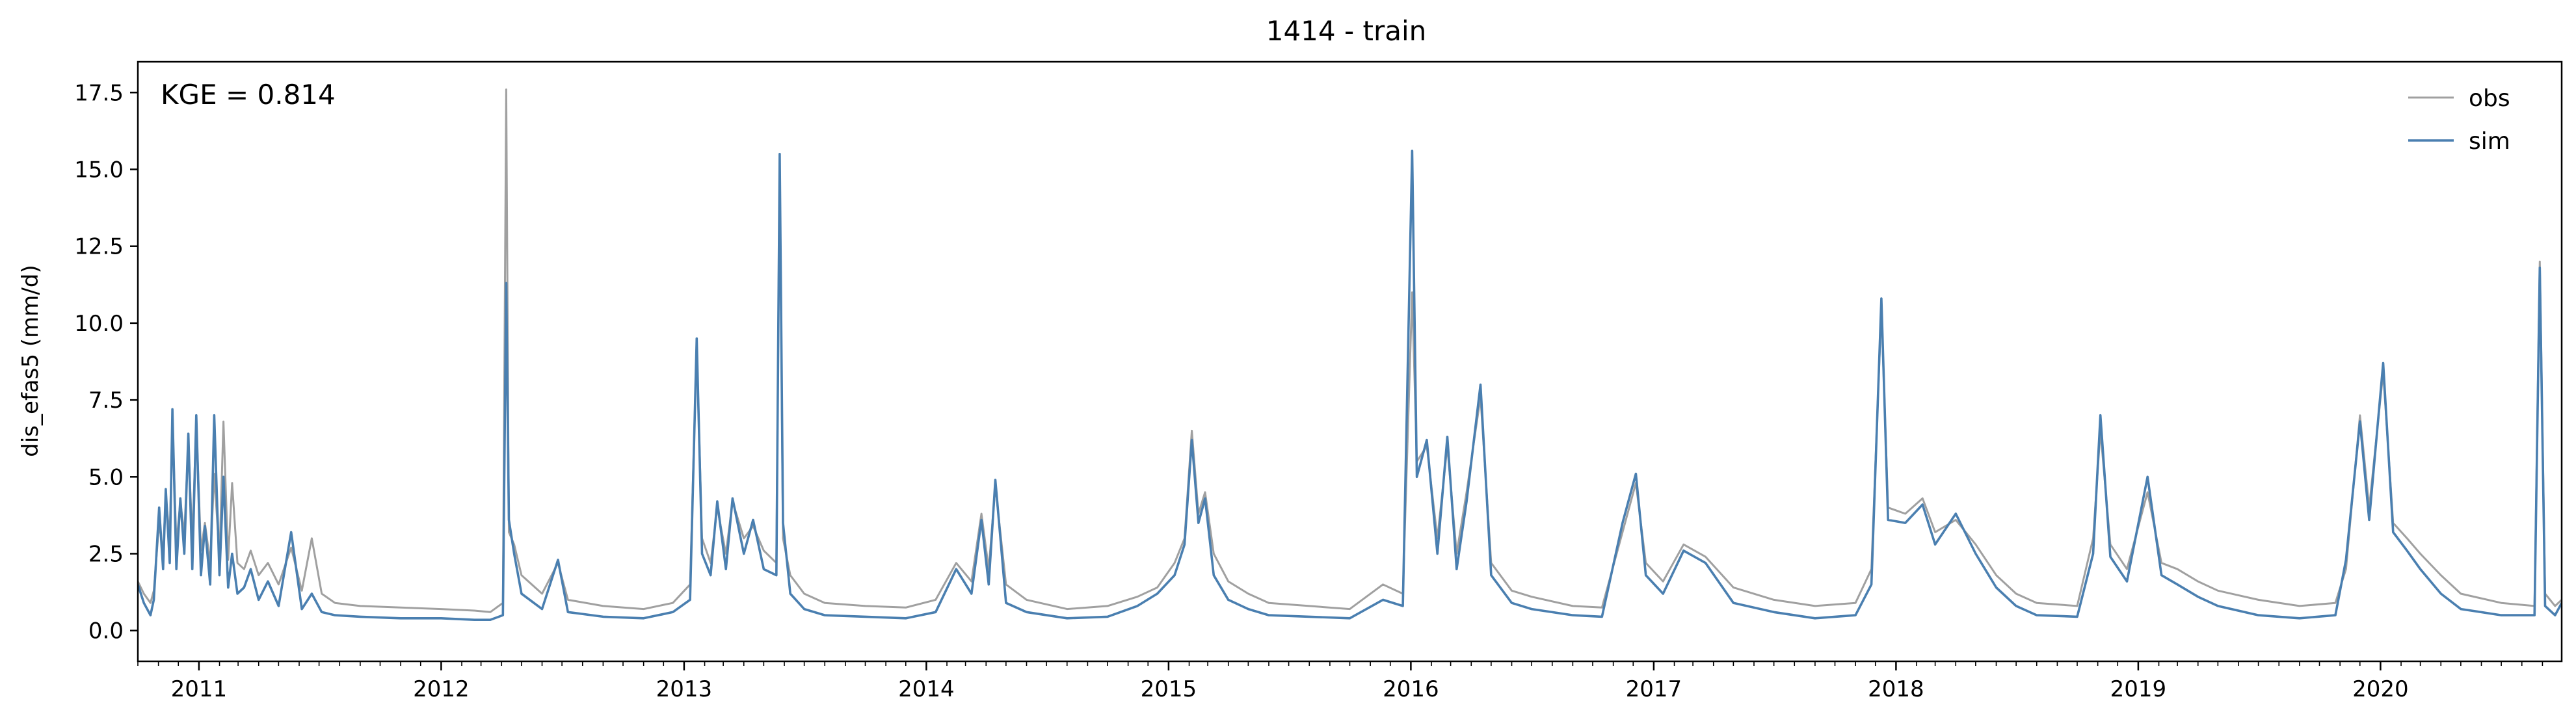 This screenshot has width=2576, height=727. I want to click on kge-annotation: KGE = 0.814, so click(249, 95).